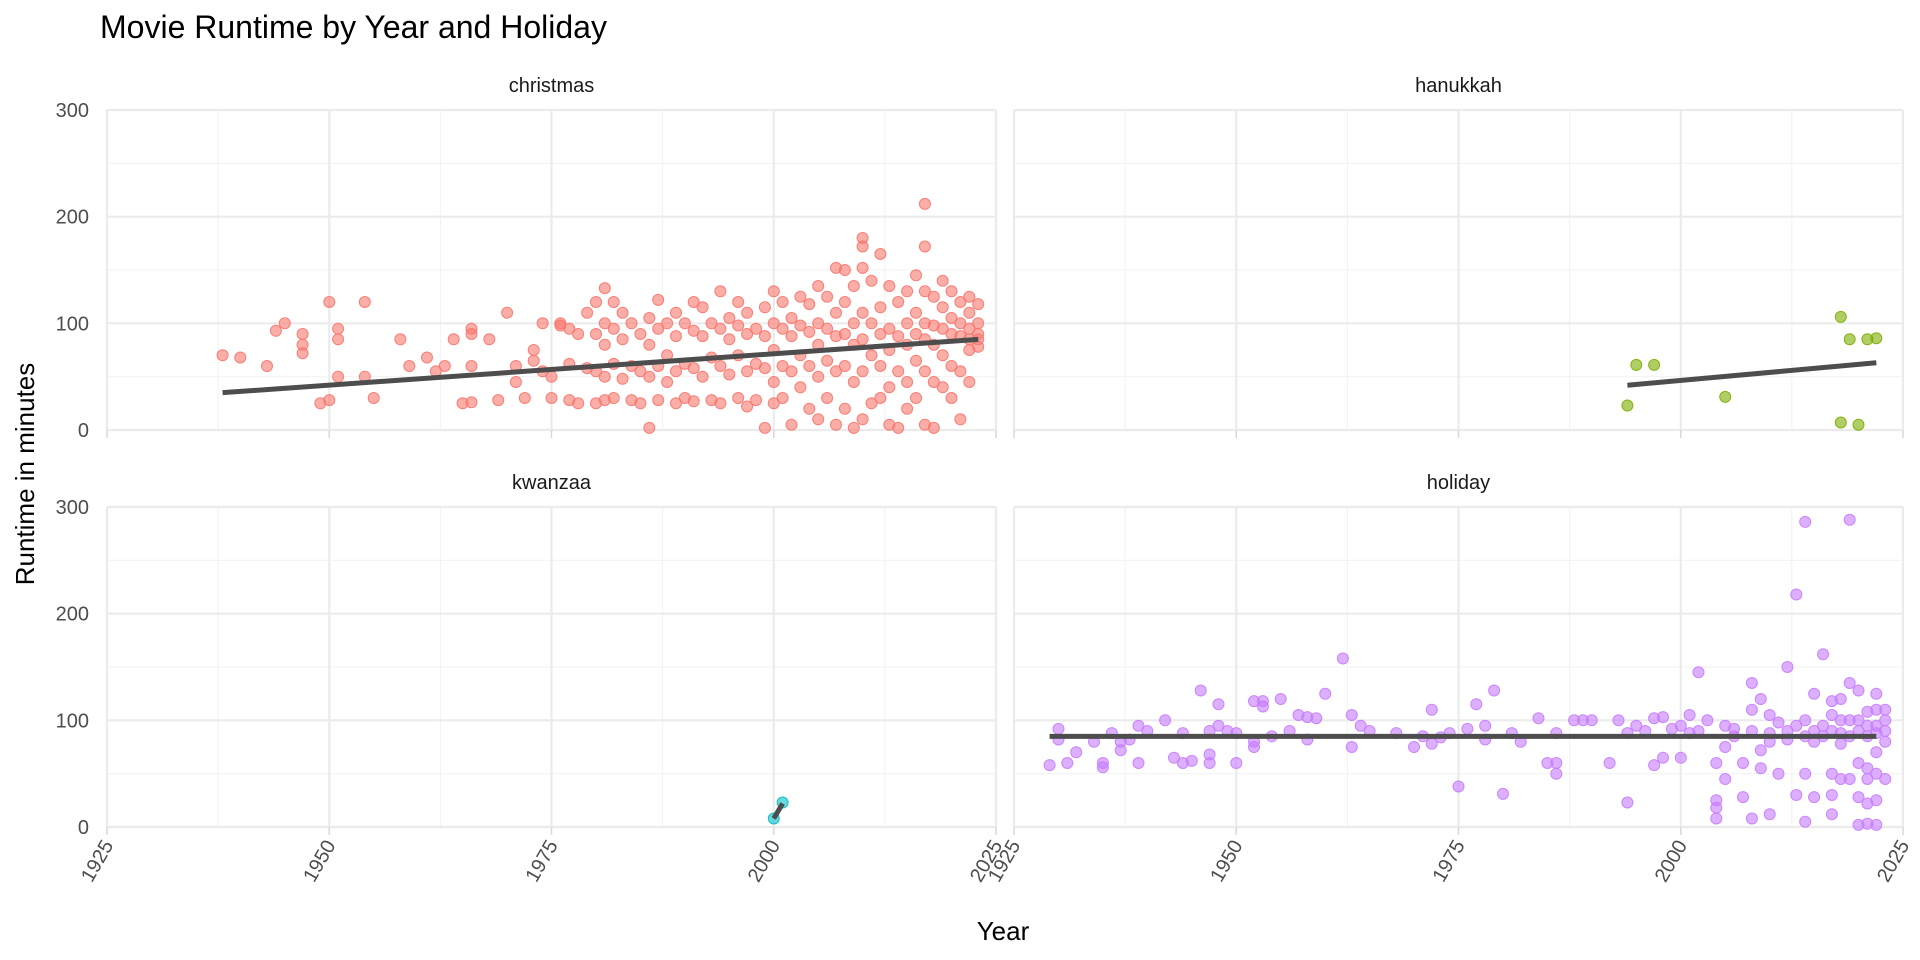 The image size is (1920, 960). I want to click on facet-label: hanukkah, so click(1458, 86).